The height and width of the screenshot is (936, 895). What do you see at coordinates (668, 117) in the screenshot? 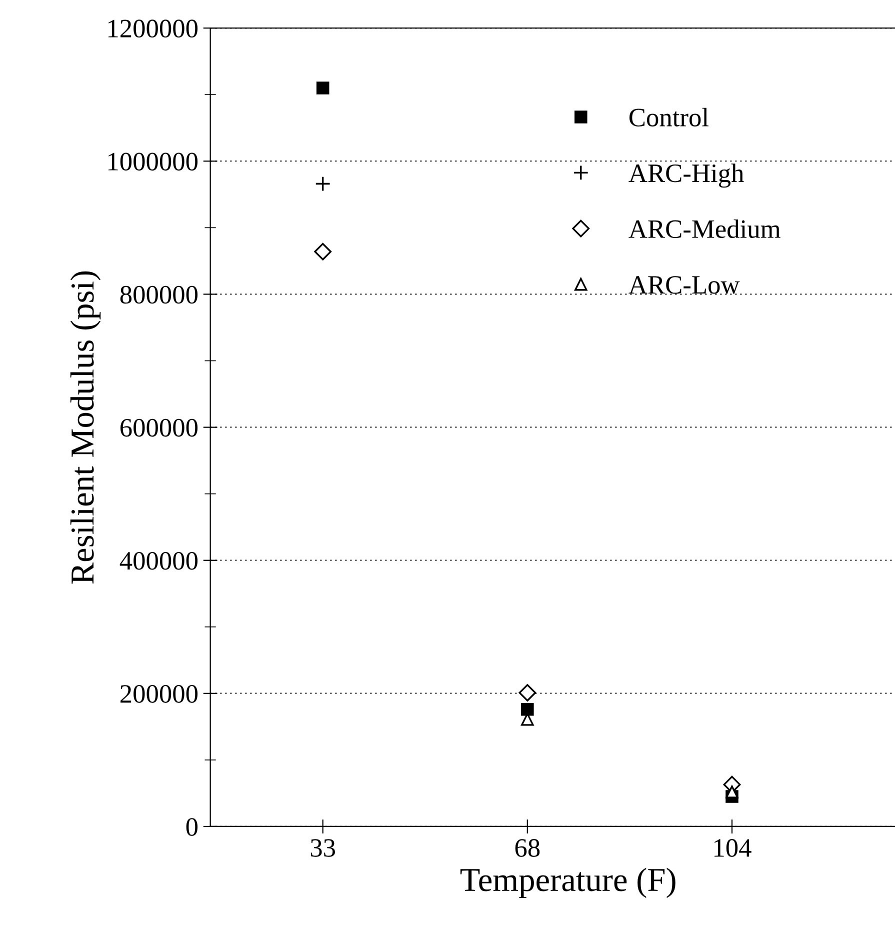
I see `legend-label: Control` at bounding box center [668, 117].